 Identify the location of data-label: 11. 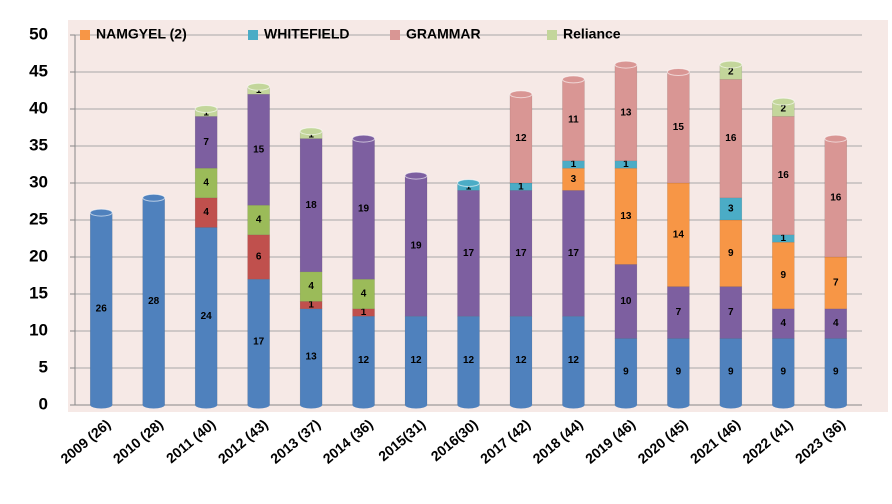
(573, 120).